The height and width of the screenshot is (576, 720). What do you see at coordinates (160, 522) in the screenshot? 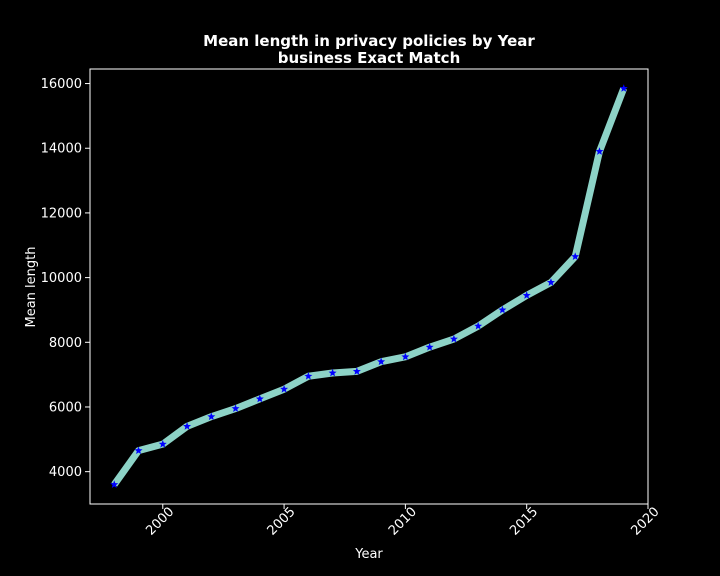
I see `x-tick-label: 2000` at bounding box center [160, 522].